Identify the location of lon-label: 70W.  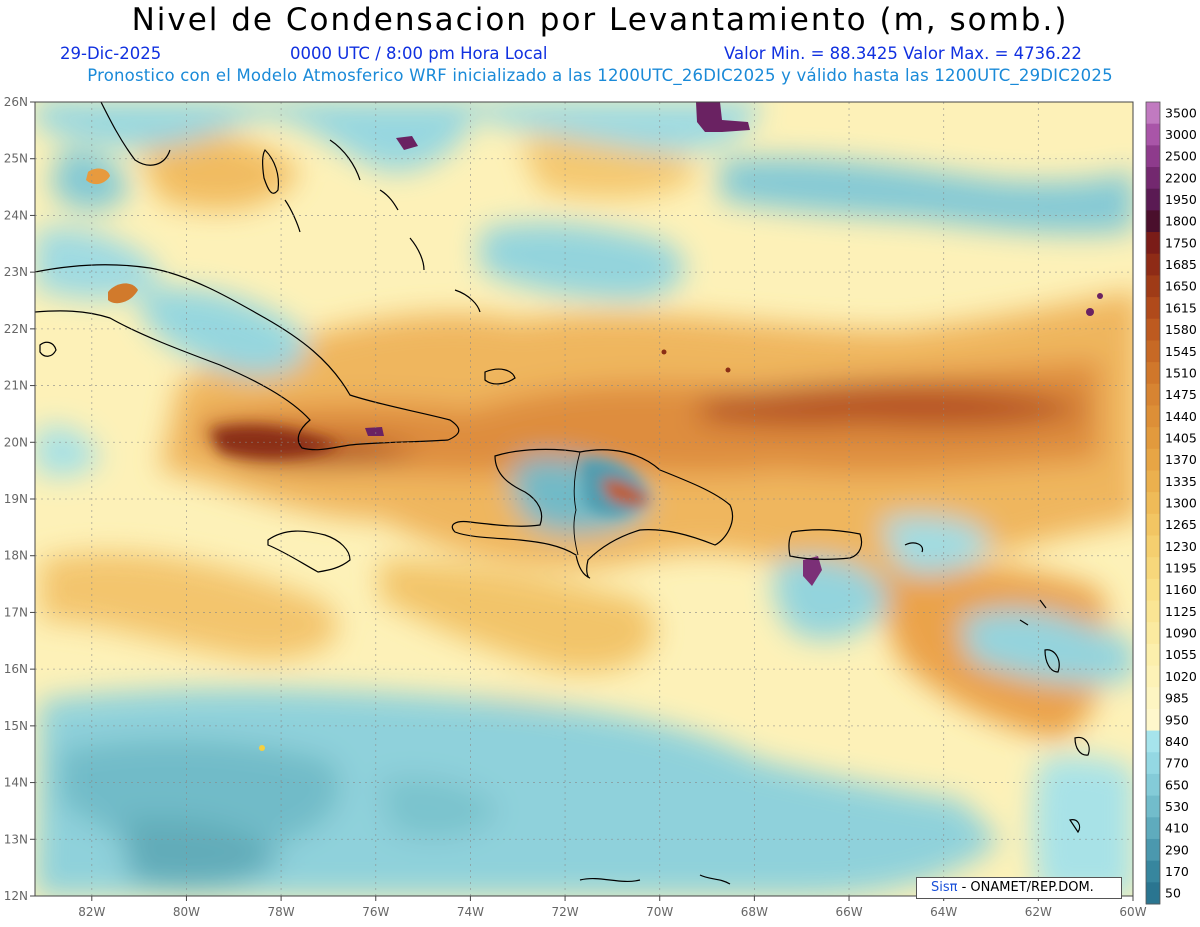
(659, 912).